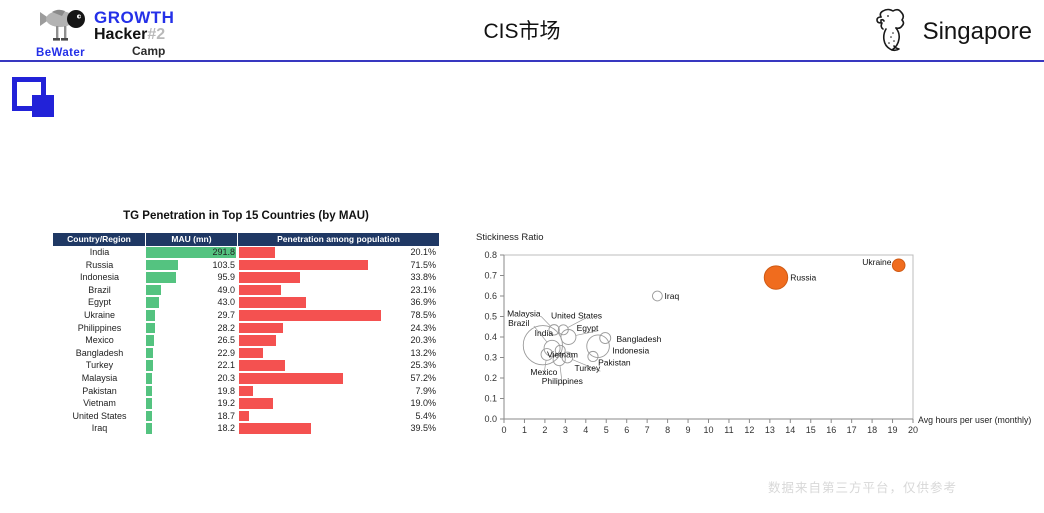 The height and width of the screenshot is (513, 1044). I want to click on penetration-value: 13.2%, so click(423, 352).